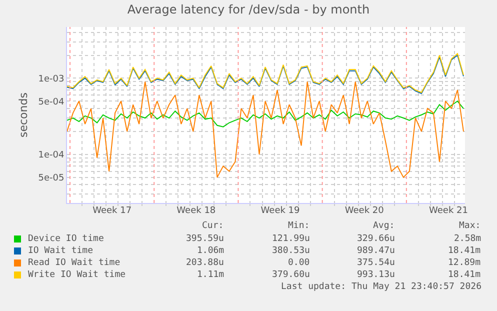 This screenshot has width=497, height=311. What do you see at coordinates (291, 239) in the screenshot?
I see `text: 121.99u` at bounding box center [291, 239].